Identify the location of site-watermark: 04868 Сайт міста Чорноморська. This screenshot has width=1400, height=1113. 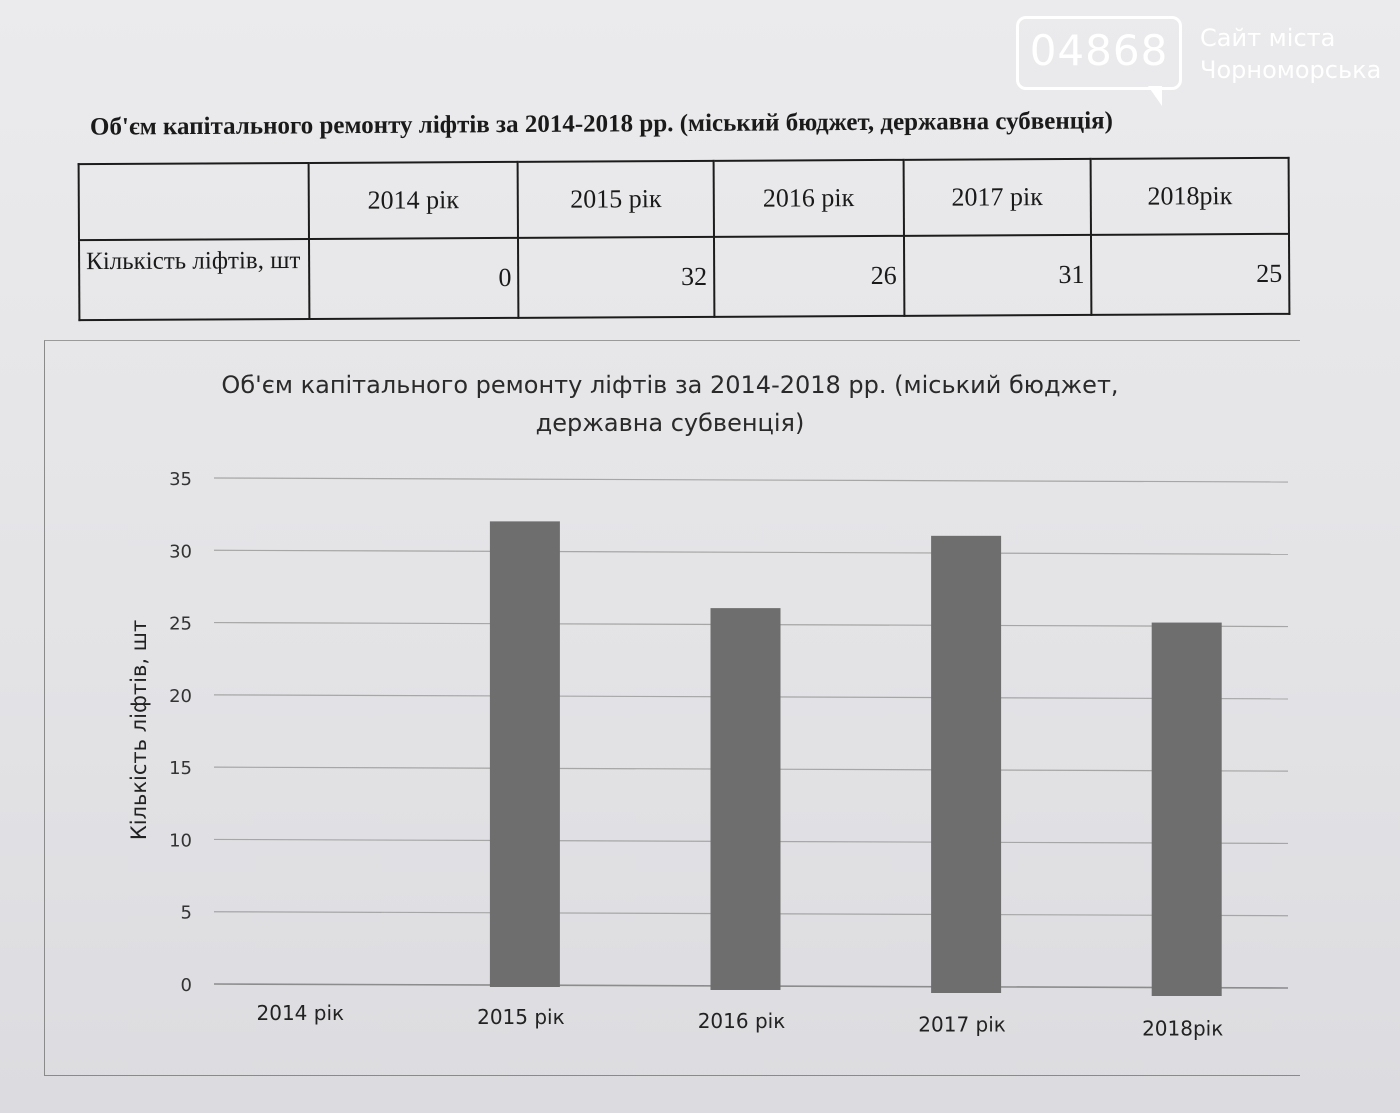
(1201, 66).